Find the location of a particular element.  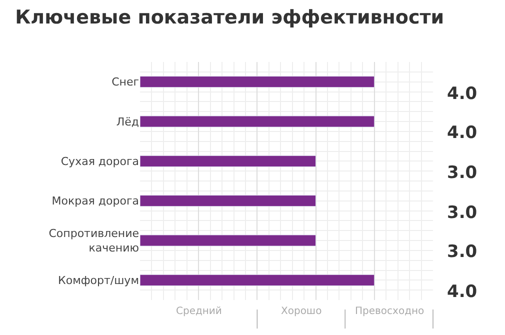

y-tick-label: Лёд is located at coordinates (128, 121).